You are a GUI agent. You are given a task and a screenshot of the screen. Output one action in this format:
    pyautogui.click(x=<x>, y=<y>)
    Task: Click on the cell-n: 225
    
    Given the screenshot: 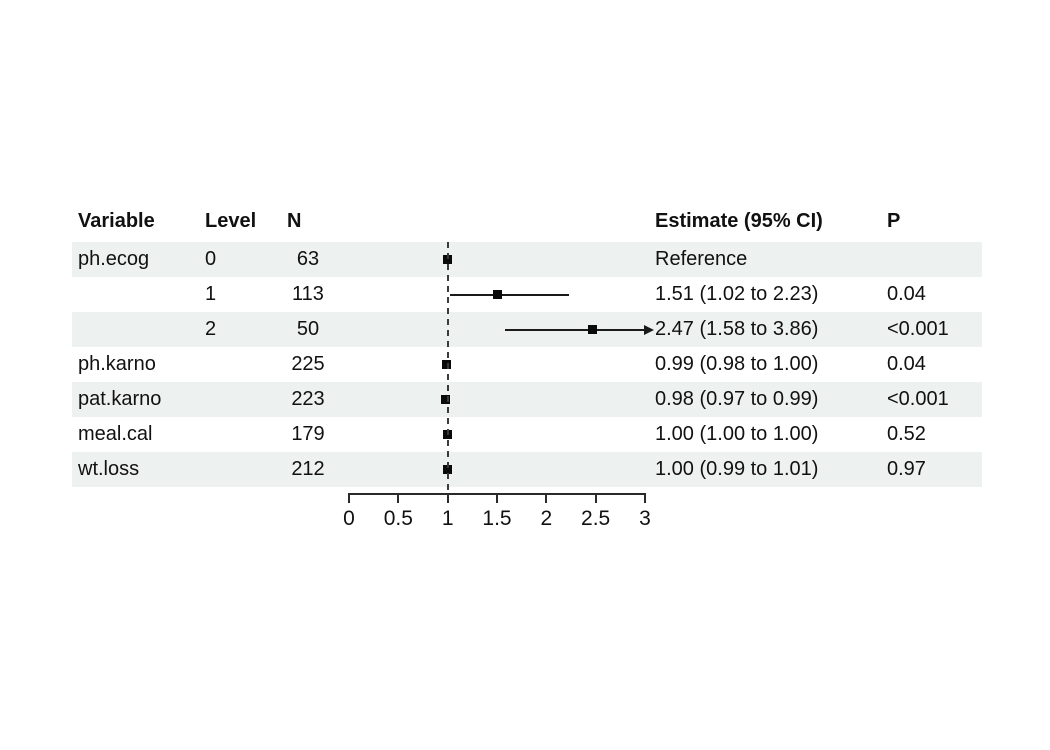 What is the action you would take?
    pyautogui.click(x=308, y=364)
    